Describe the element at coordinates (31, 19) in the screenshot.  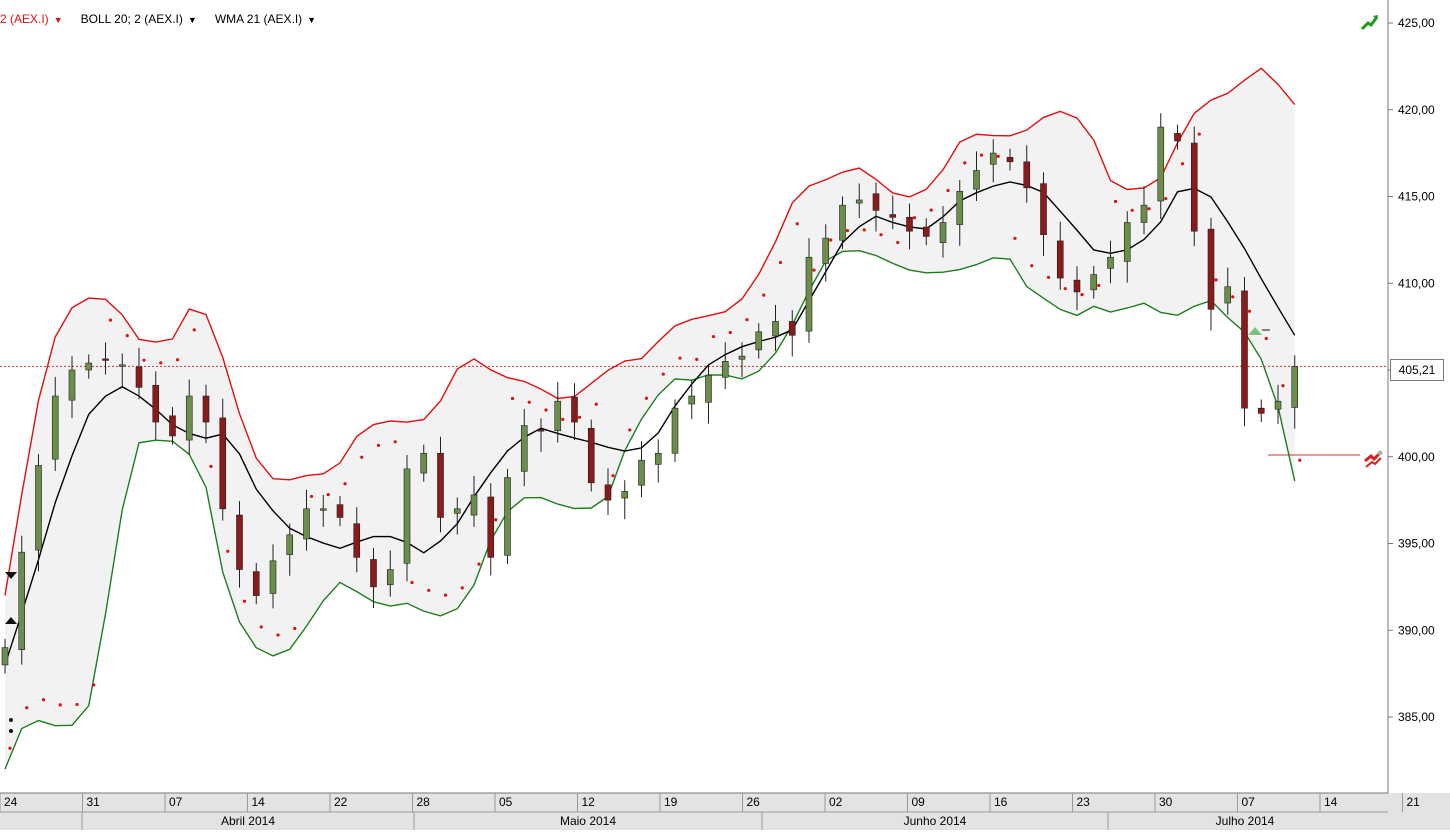
I see `legend-sar: 2 (AEX.I) ▼` at that location.